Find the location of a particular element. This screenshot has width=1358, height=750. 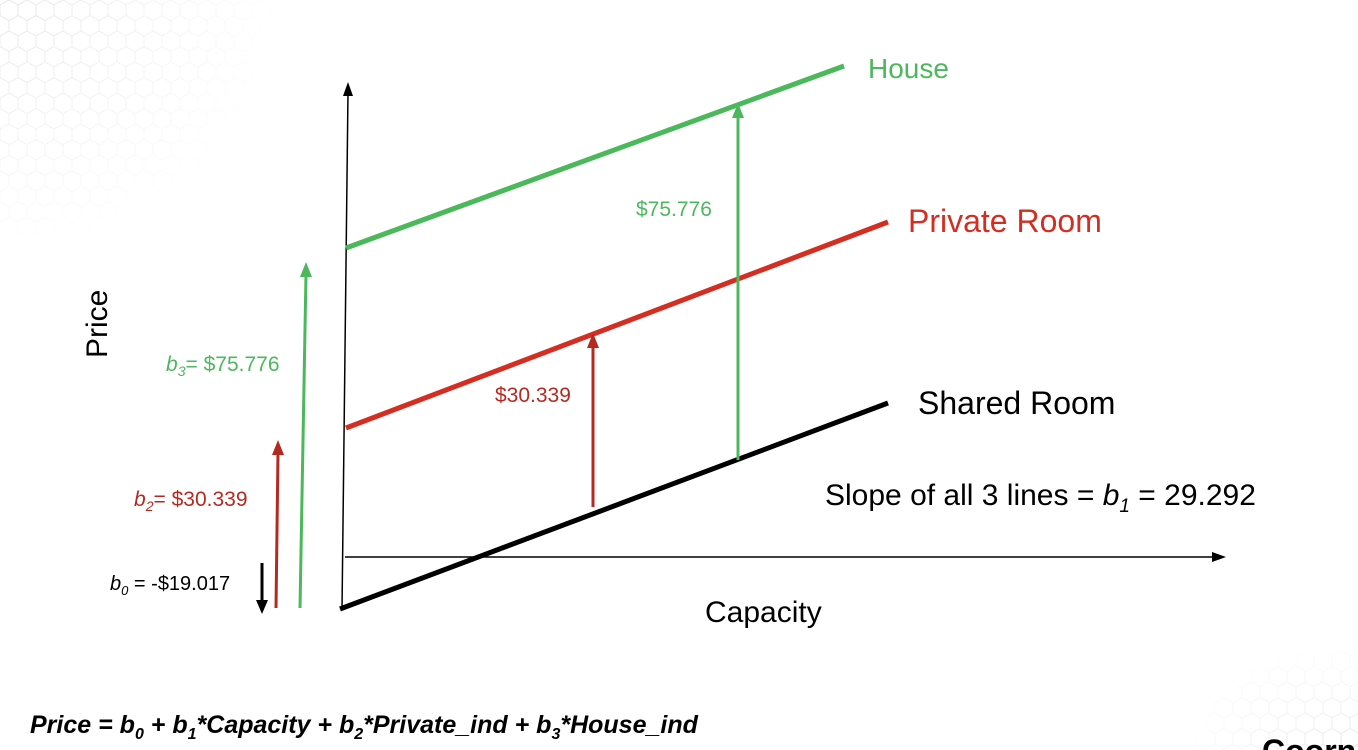

eq-b0-sub: 0 is located at coordinates (139, 734).